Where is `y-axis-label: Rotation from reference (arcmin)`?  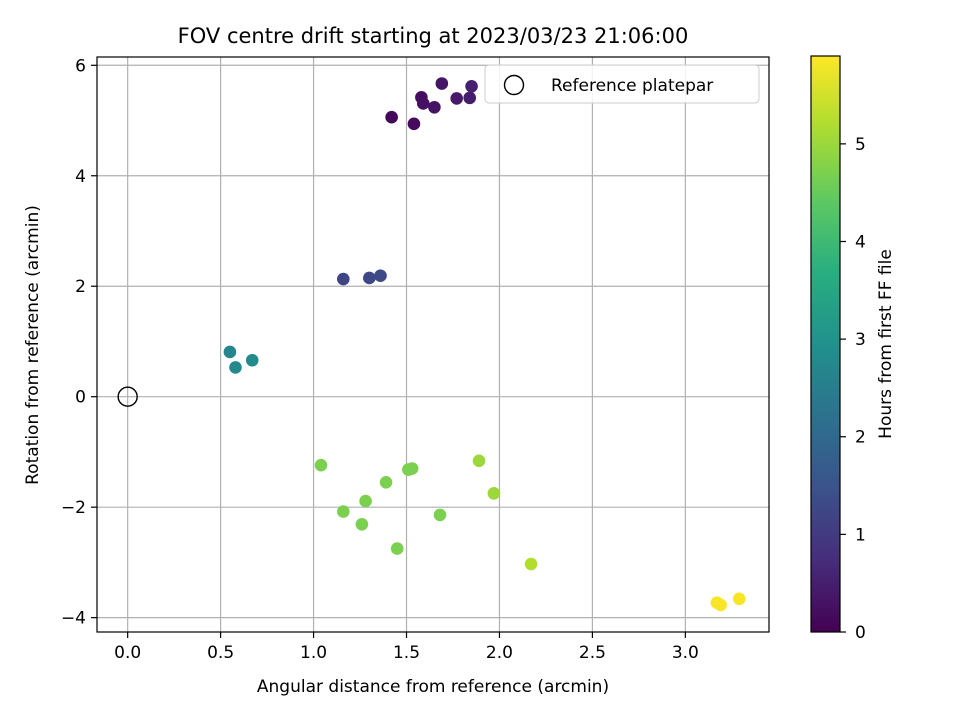
y-axis-label: Rotation from reference (arcmin) is located at coordinates (33, 345).